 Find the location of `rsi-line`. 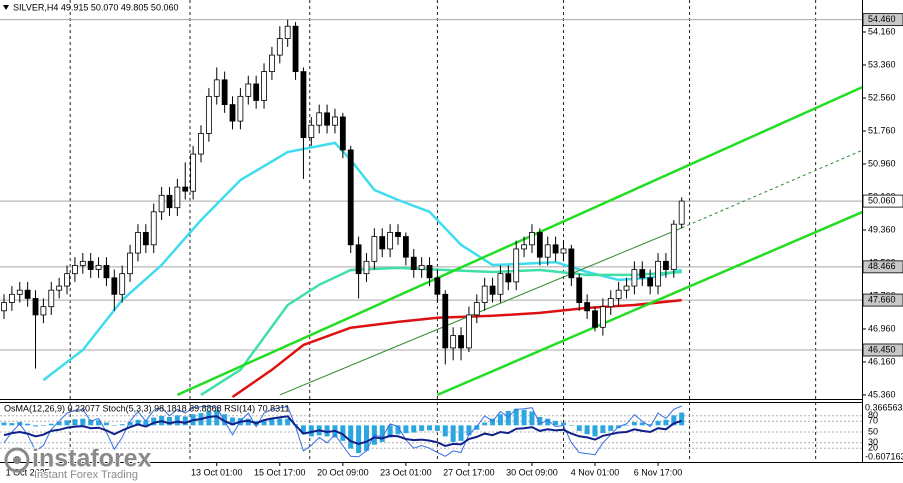

rsi-line is located at coordinates (343, 431).